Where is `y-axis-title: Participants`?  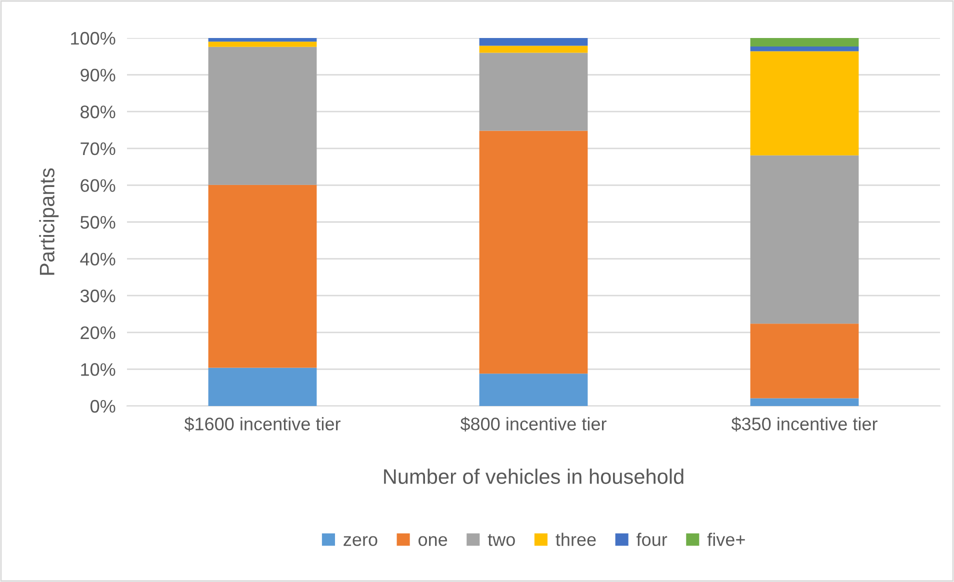 y-axis-title: Participants is located at coordinates (49, 221).